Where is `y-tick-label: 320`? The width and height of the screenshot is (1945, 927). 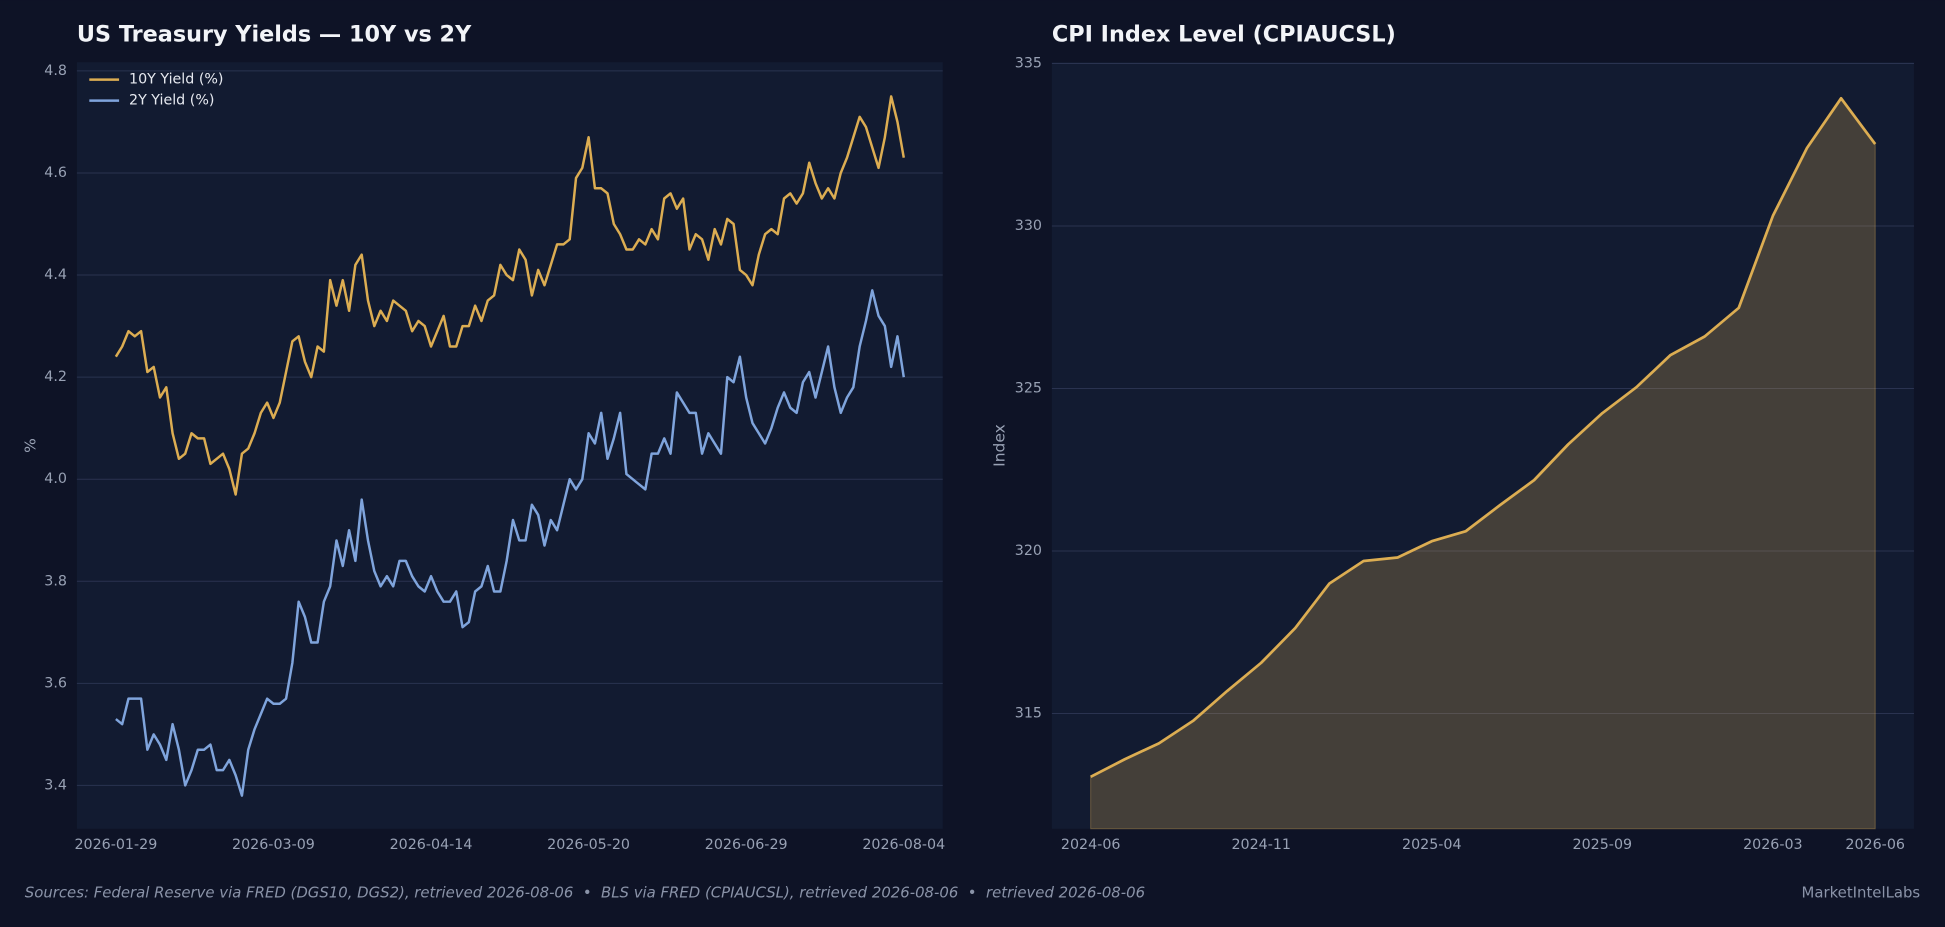
y-tick-label: 320 is located at coordinates (1028, 551).